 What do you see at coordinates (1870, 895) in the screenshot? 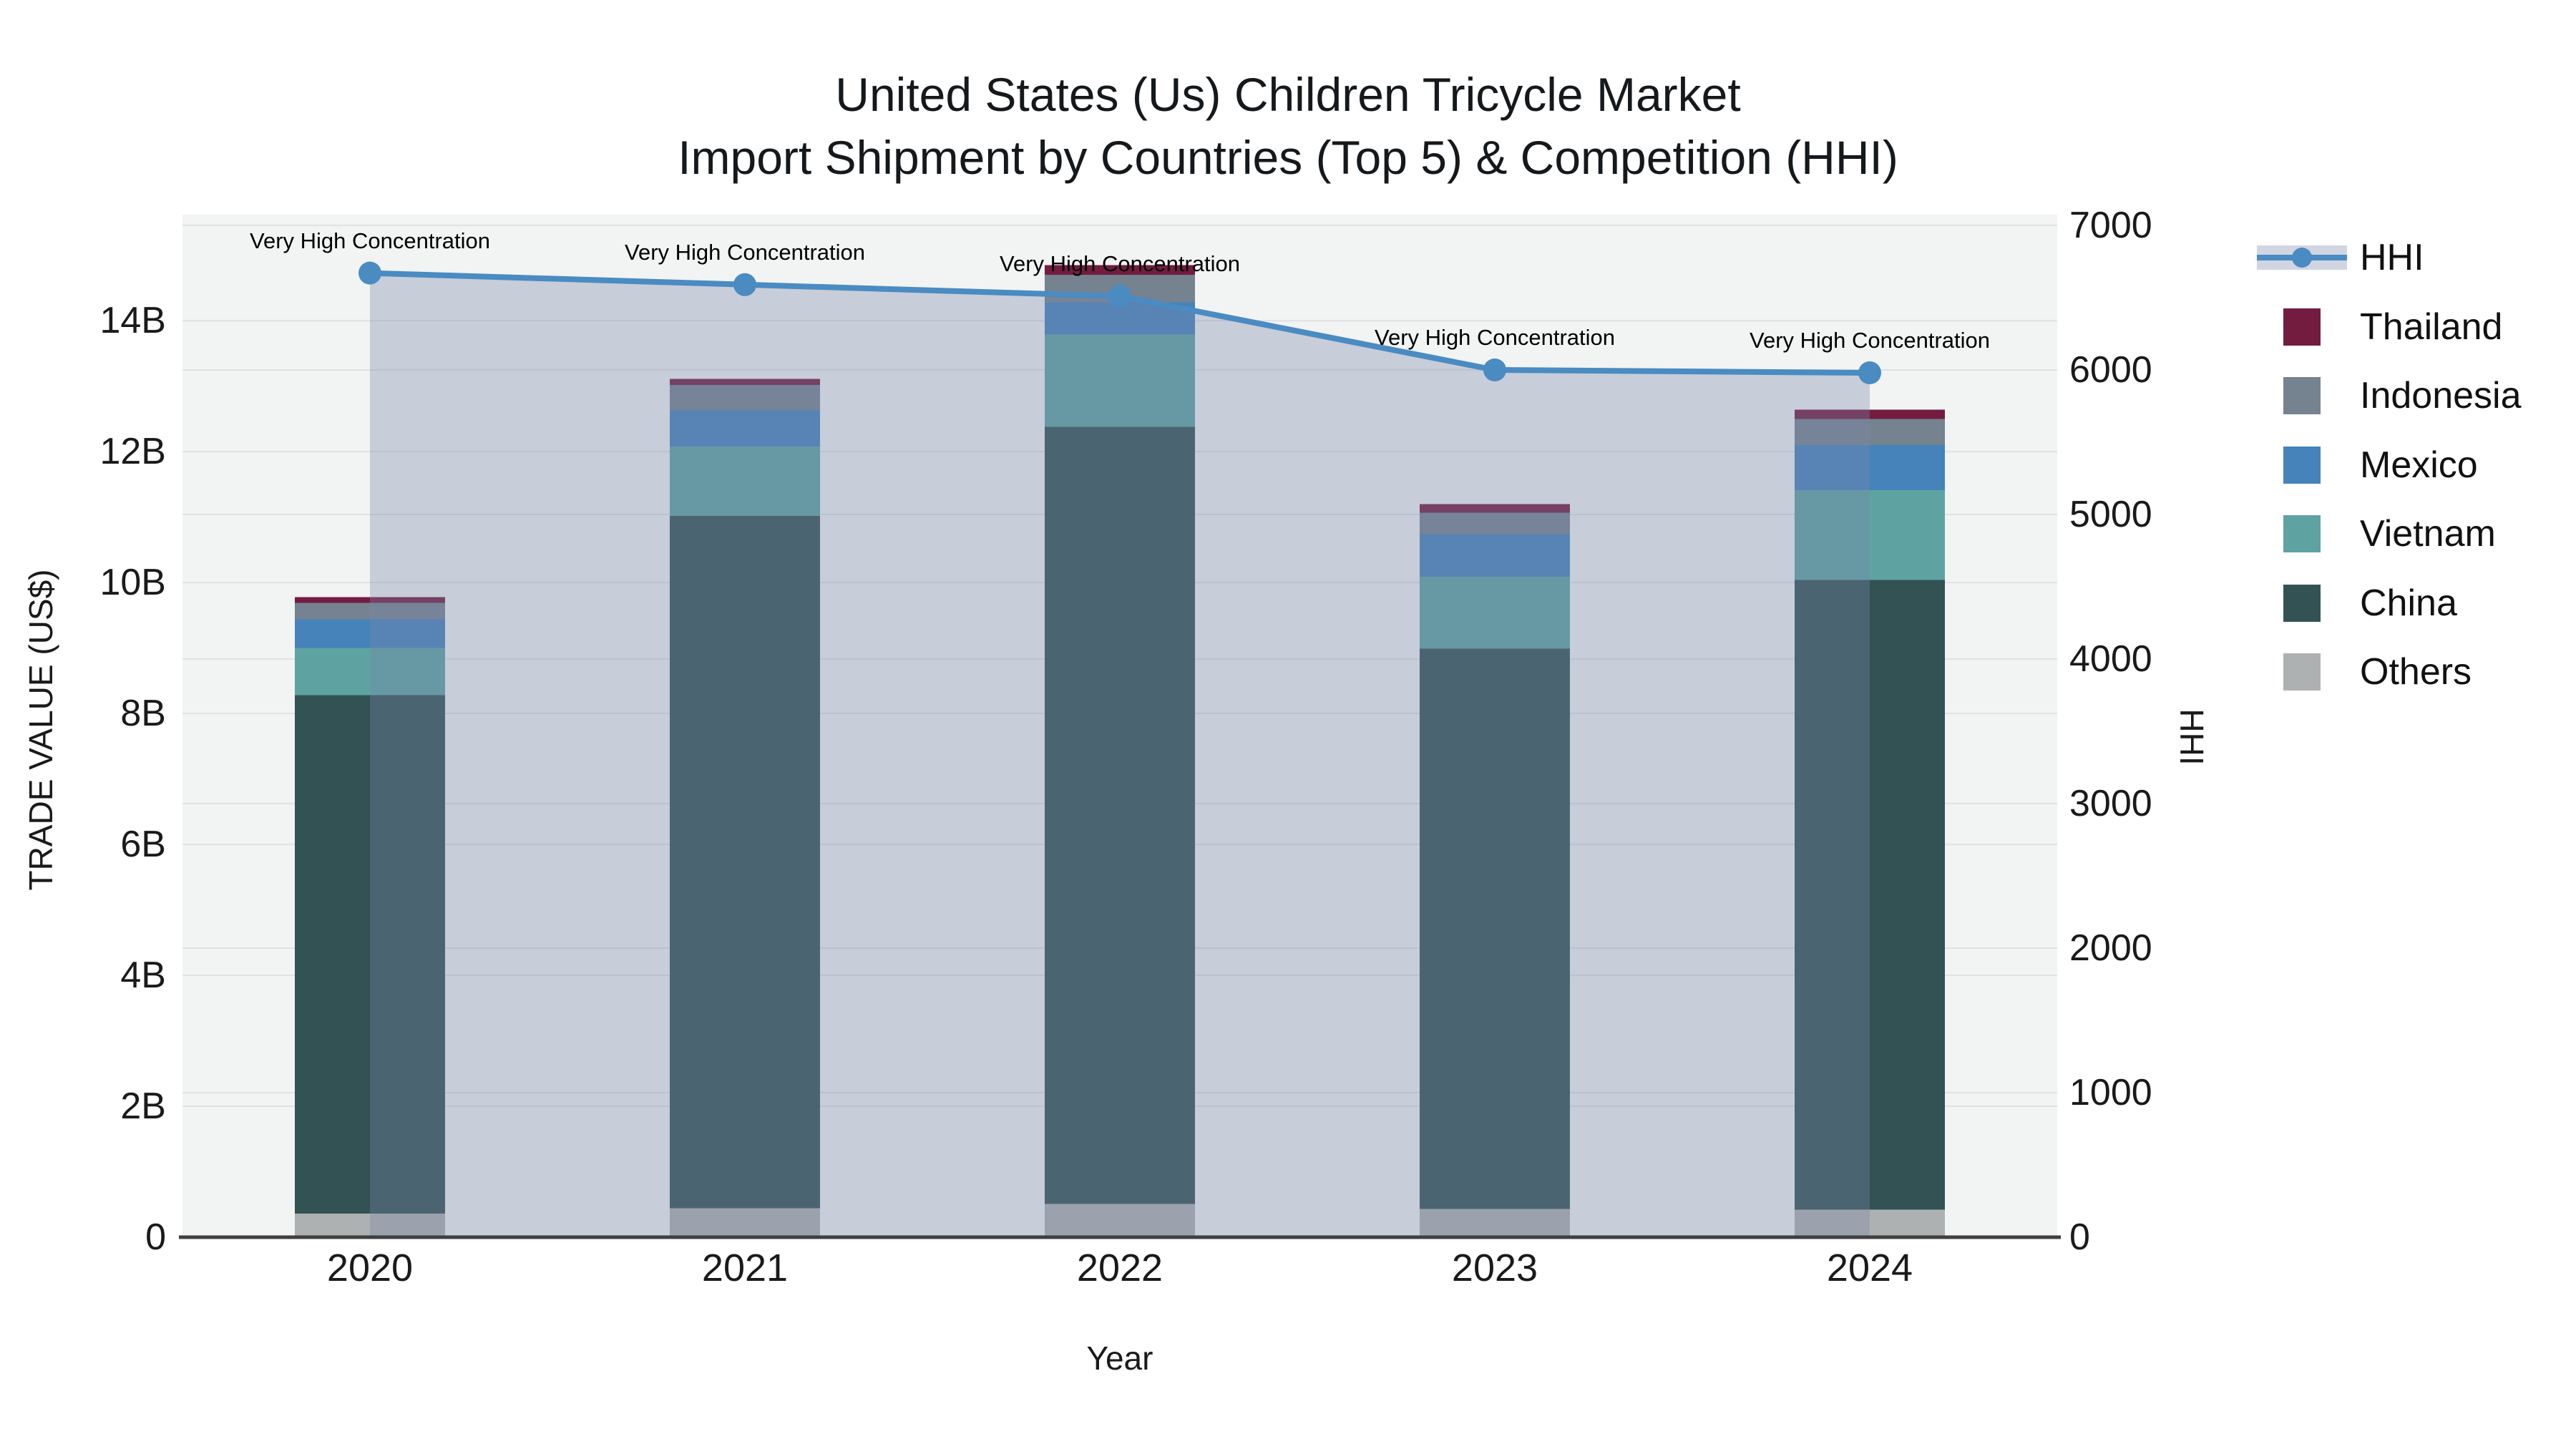
I see `bar-segment-china-2024` at bounding box center [1870, 895].